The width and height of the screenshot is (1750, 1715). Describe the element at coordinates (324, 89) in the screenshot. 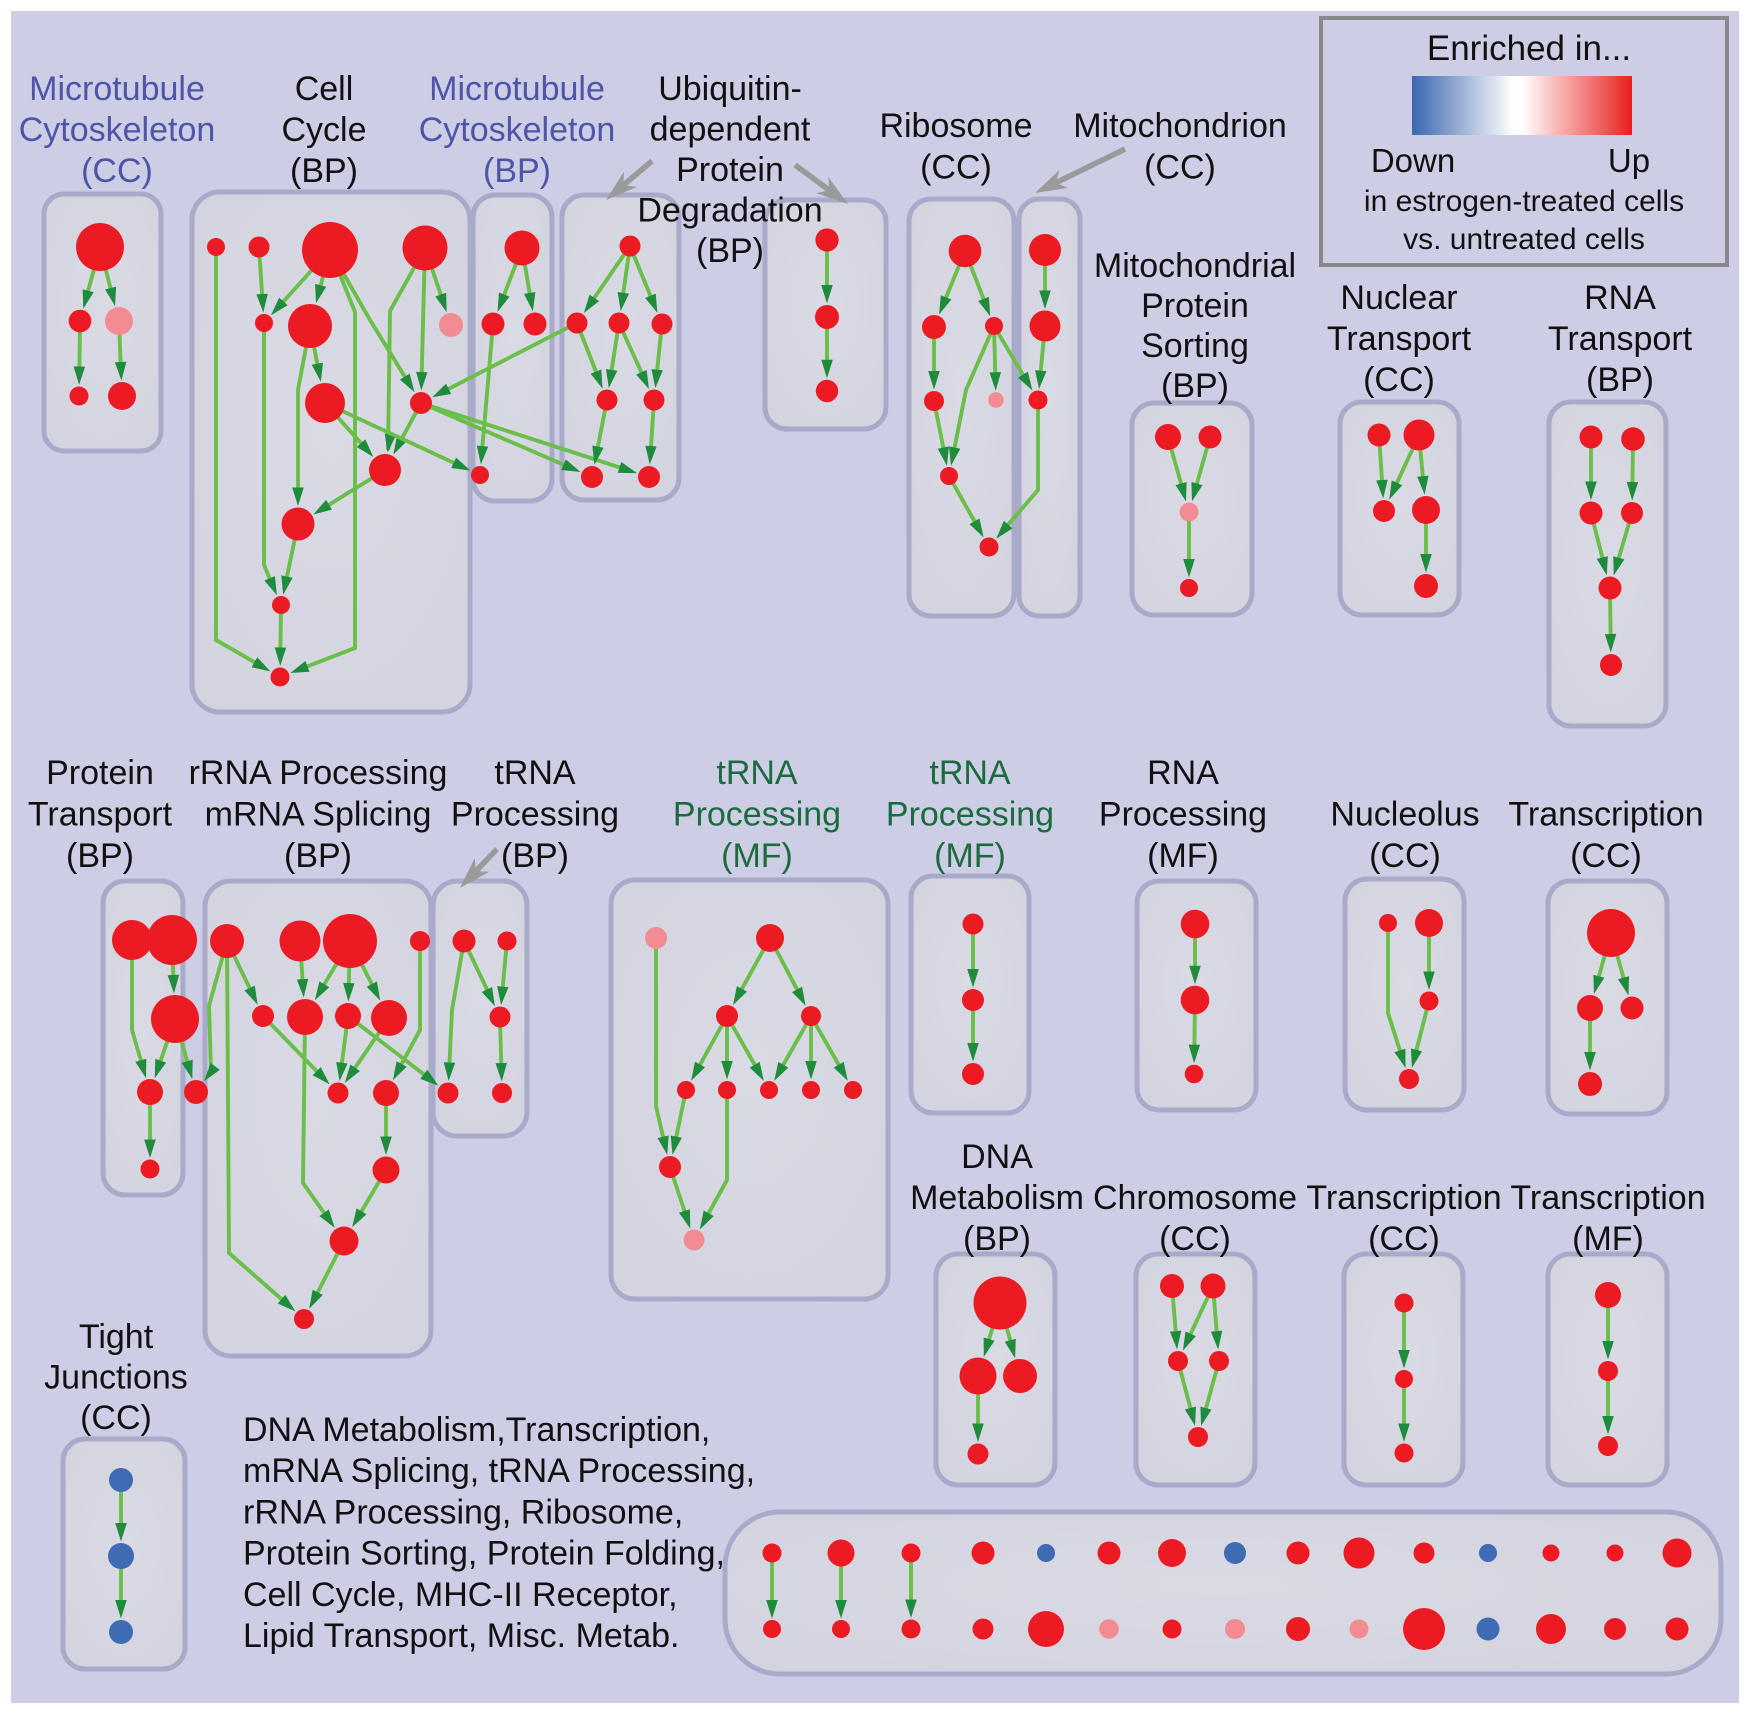

I see `svg-text: Cell` at that location.